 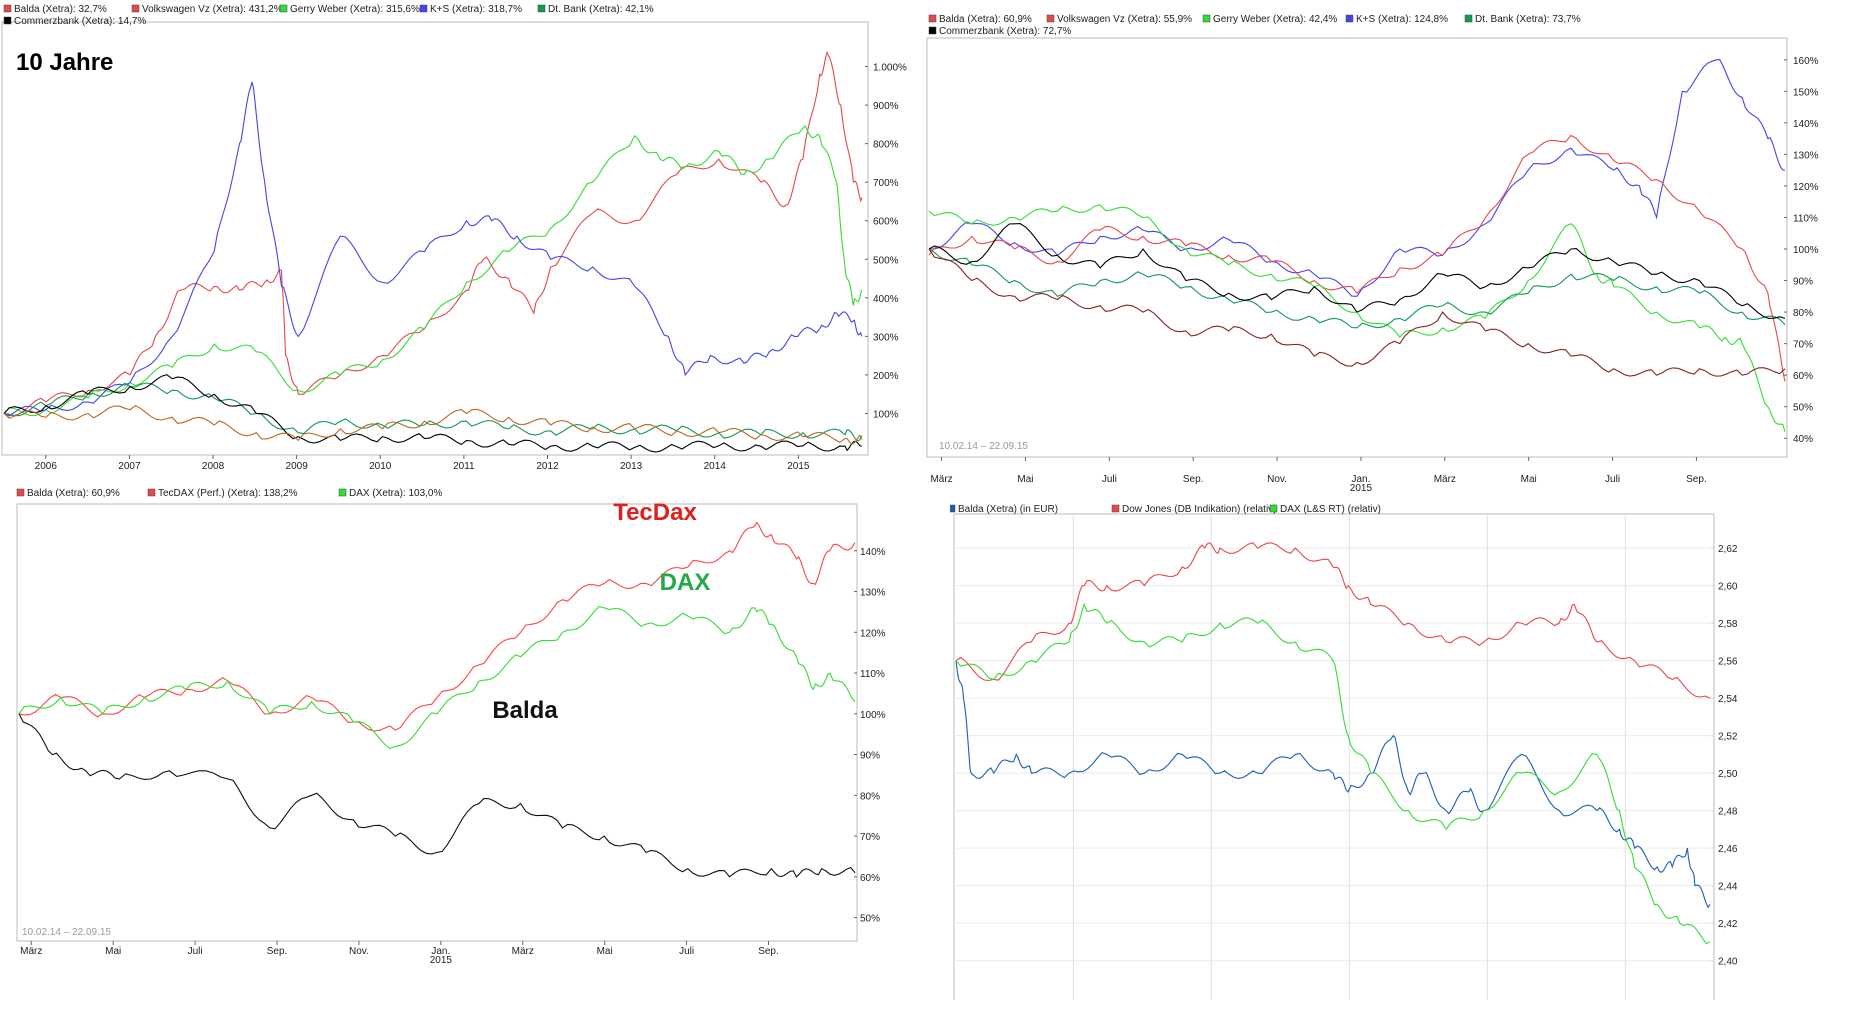 I want to click on x-tick-label: 2009, so click(x=297, y=466).